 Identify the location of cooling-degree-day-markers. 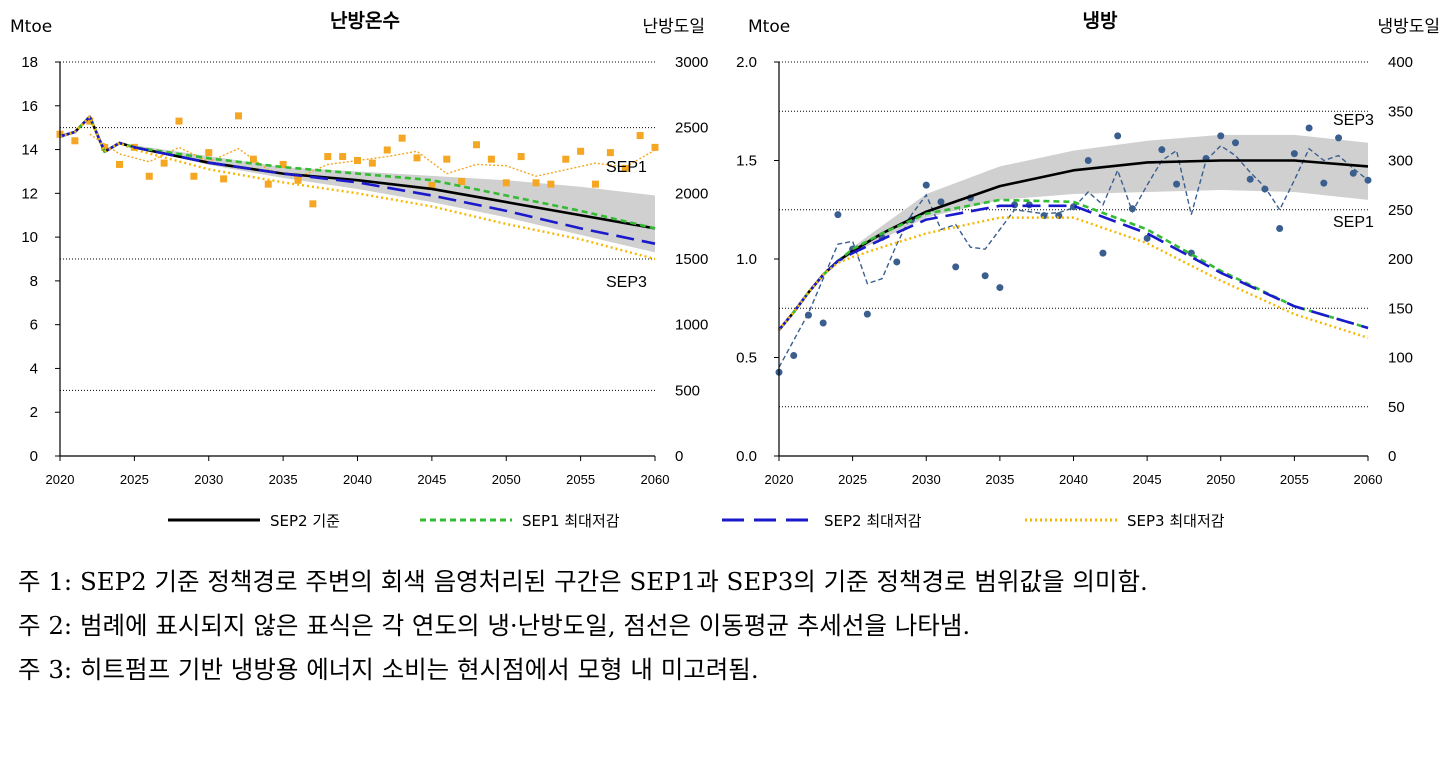
(1073, 250).